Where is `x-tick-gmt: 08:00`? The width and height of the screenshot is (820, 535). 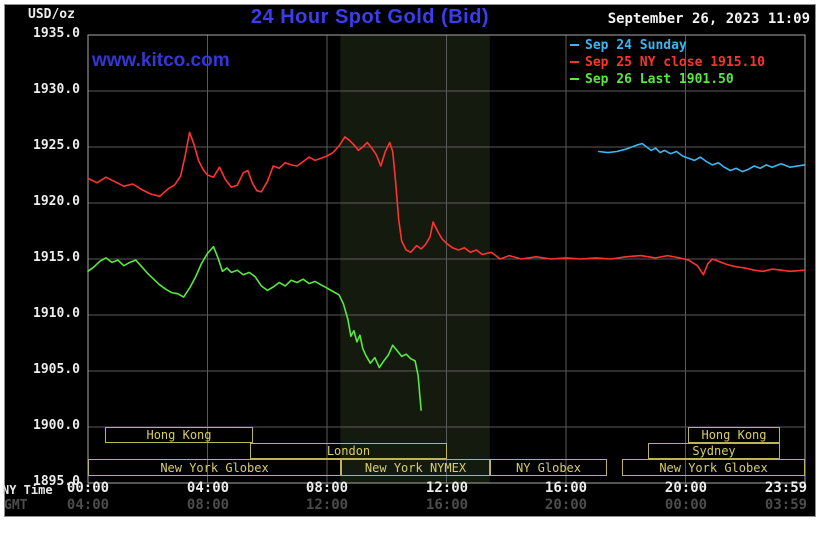 x-tick-gmt: 08:00 is located at coordinates (208, 505).